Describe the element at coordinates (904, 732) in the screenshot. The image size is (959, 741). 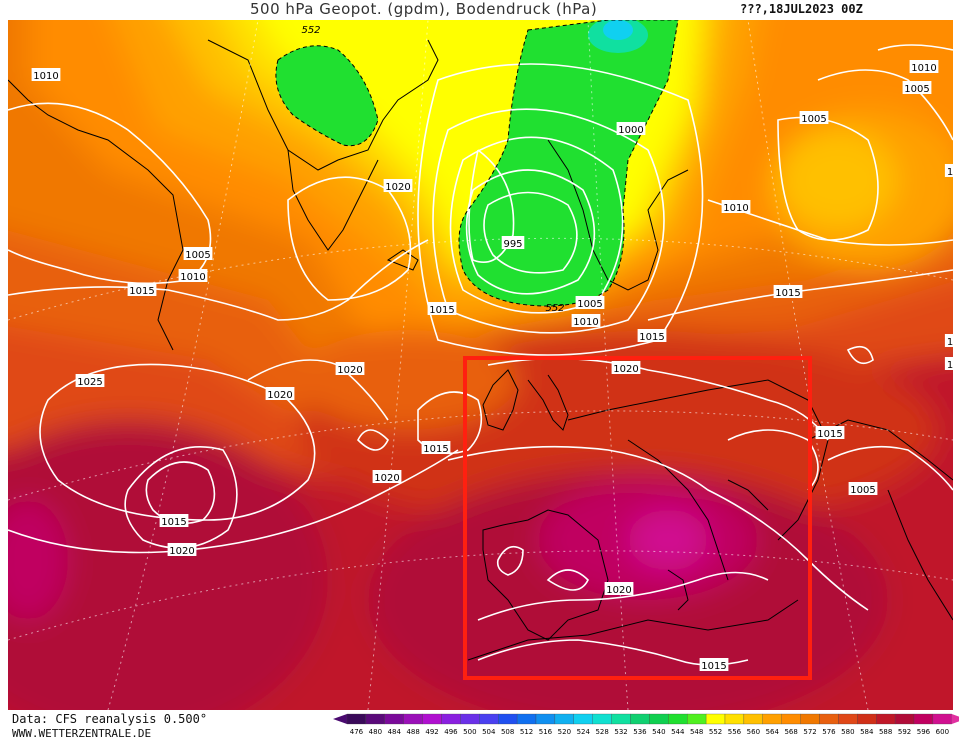
I see `scale-tick-label: 592` at that location.